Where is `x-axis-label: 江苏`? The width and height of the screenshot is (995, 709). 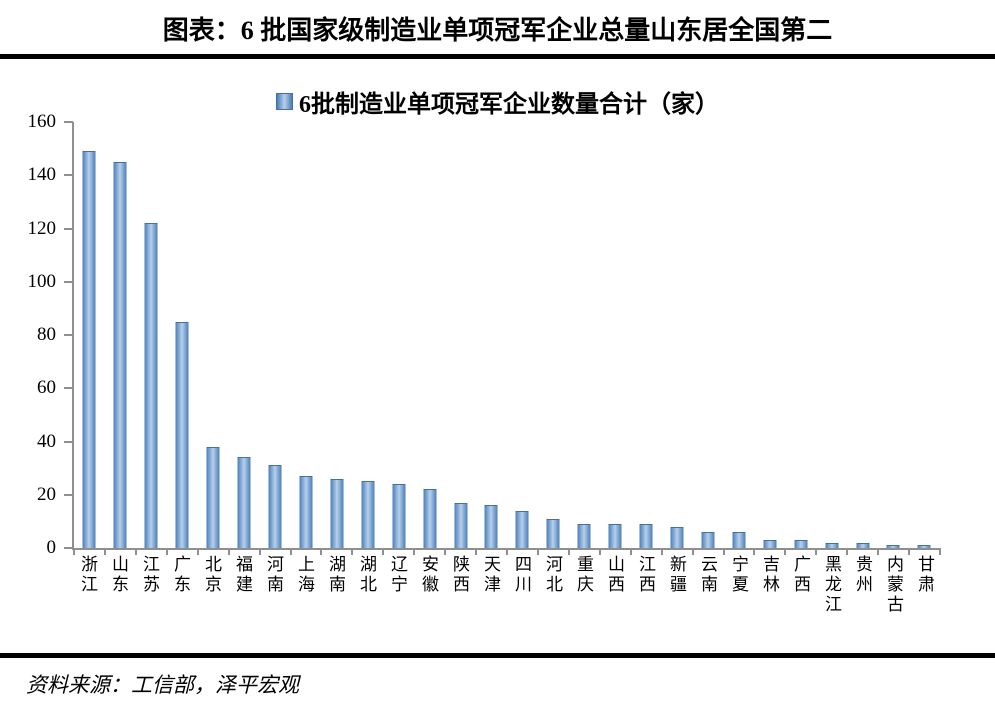 x-axis-label: 江苏 is located at coordinates (149, 575).